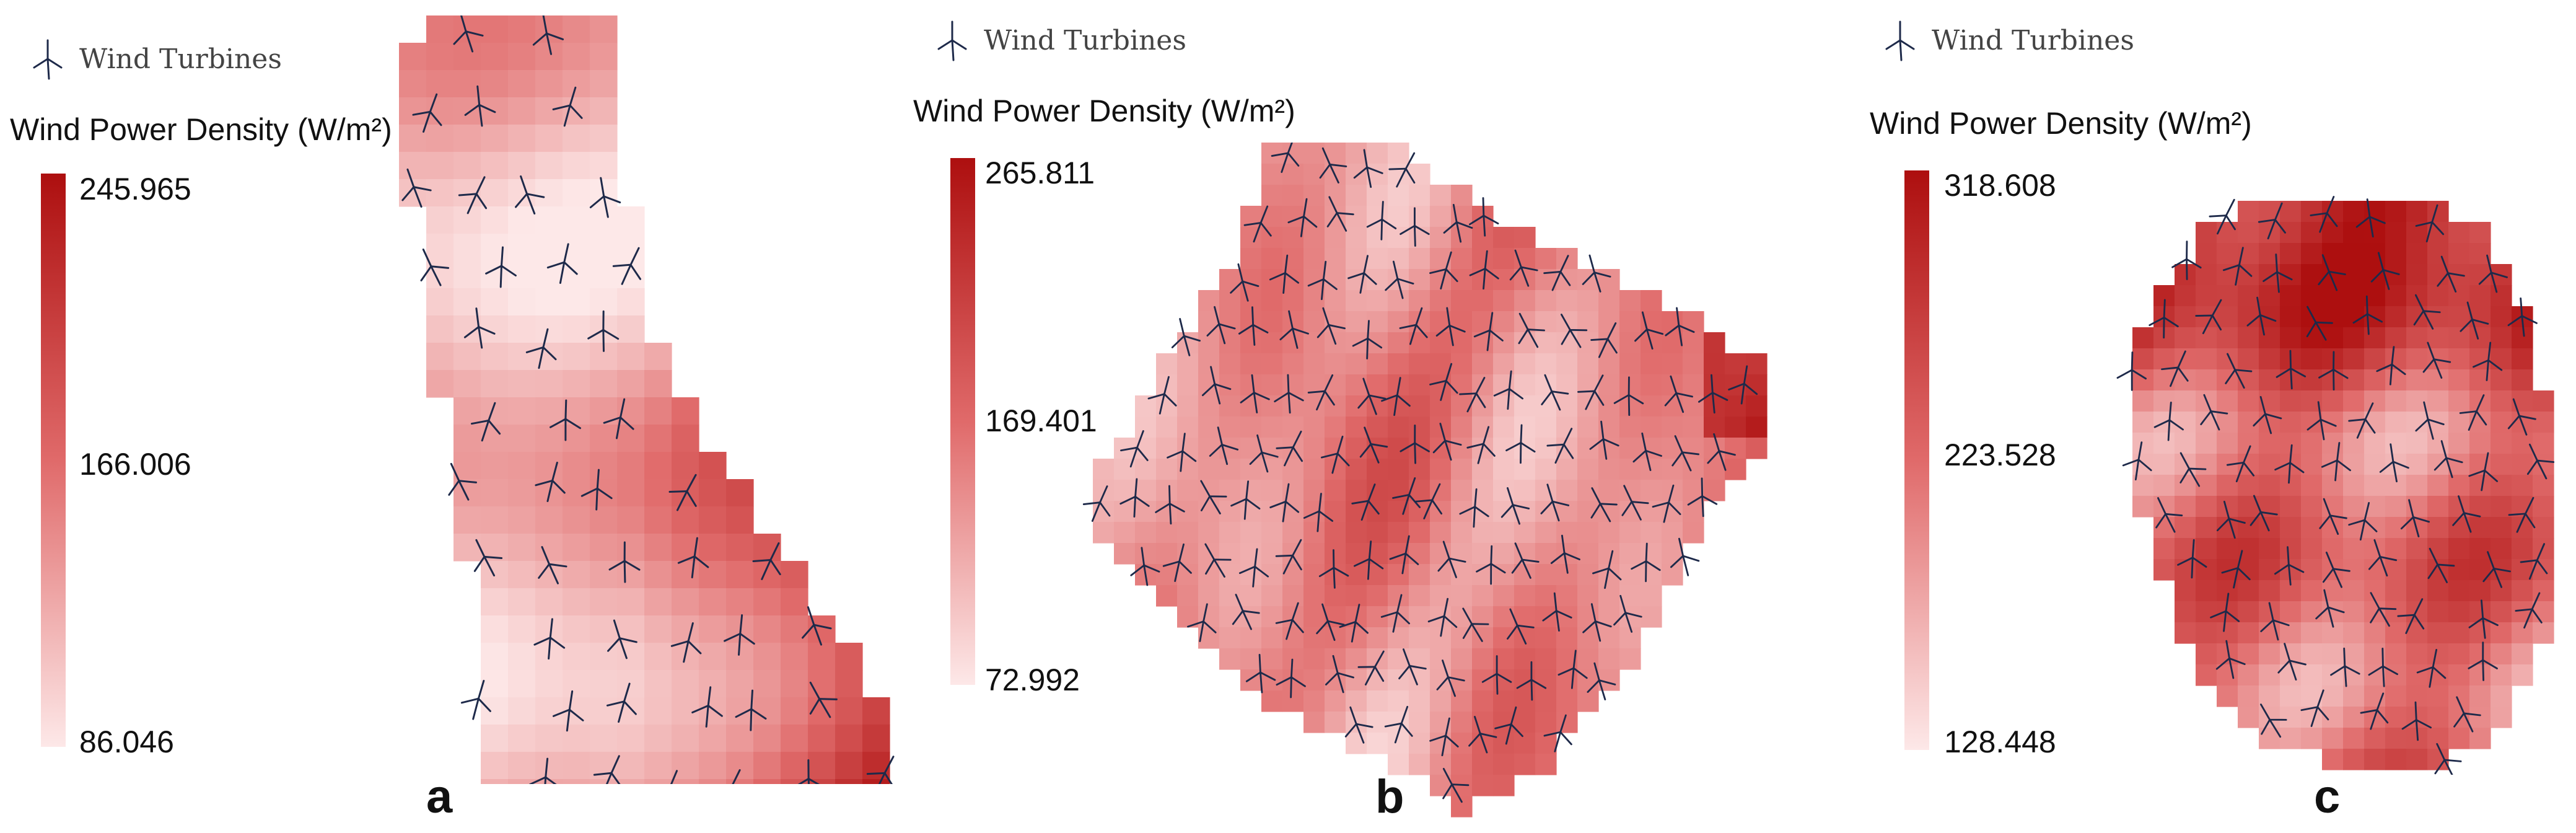 Image resolution: width=2576 pixels, height=833 pixels. Describe the element at coordinates (2335, 485) in the screenshot. I see `turbine-markers` at that location.